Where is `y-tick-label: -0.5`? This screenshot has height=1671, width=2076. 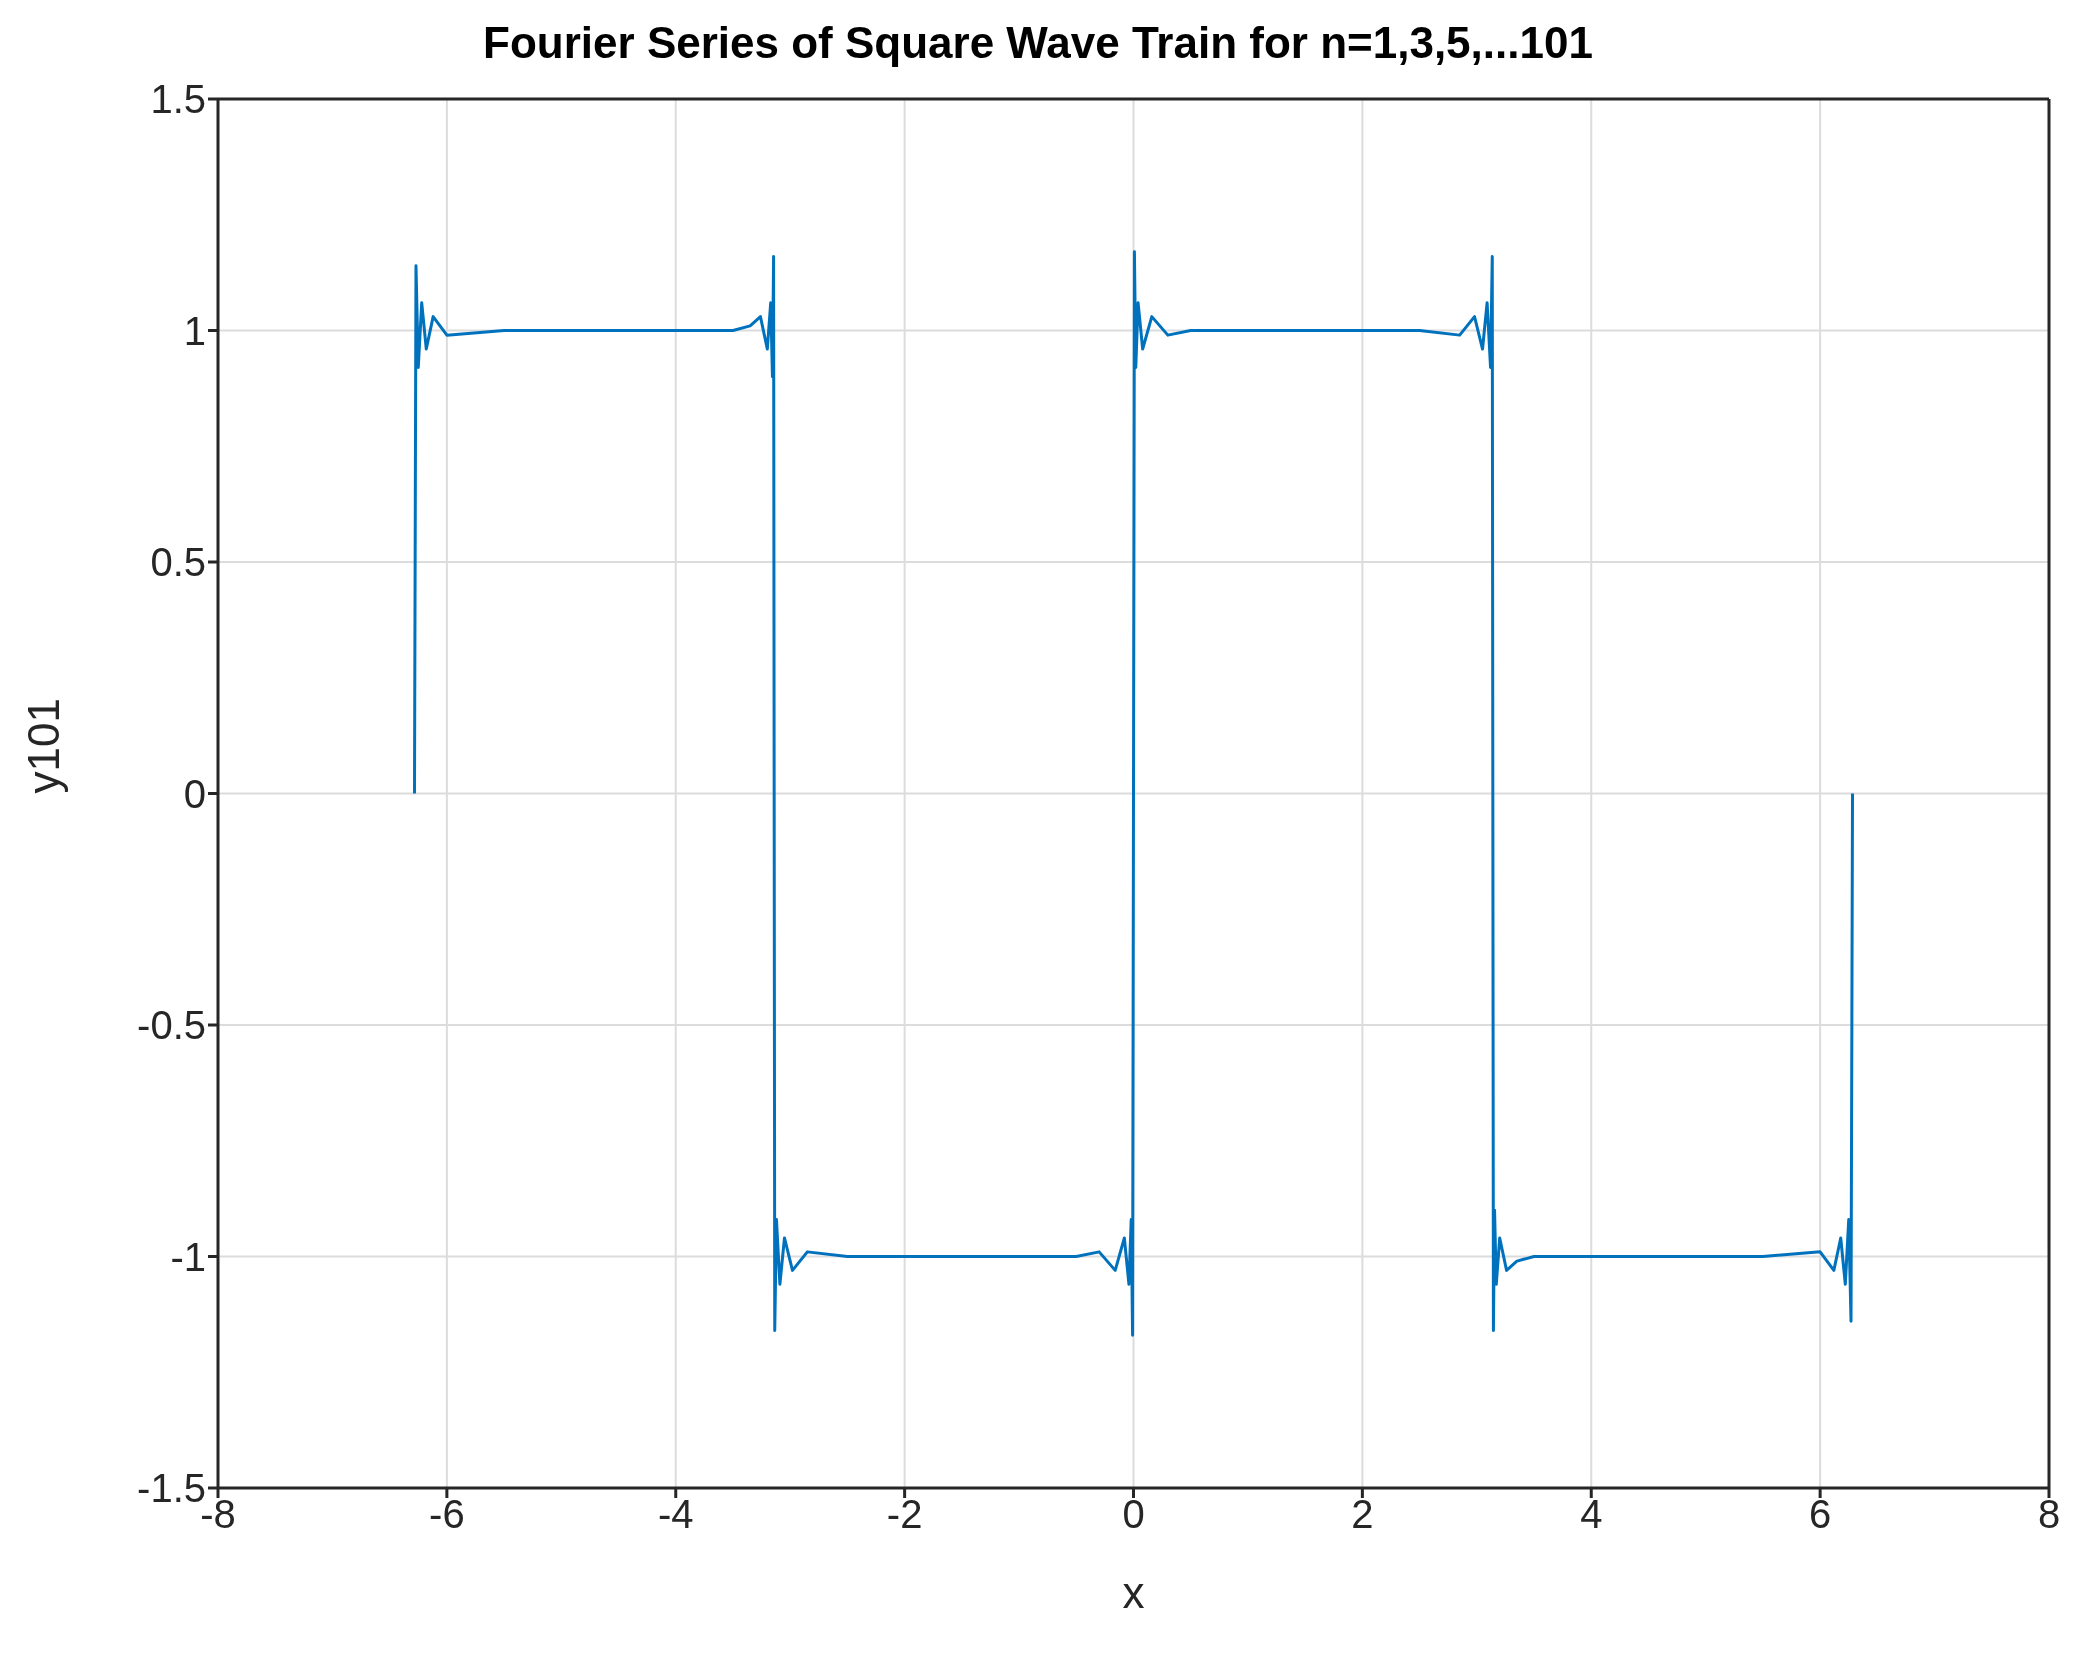
y-tick-label: -0.5 is located at coordinates (171, 1025).